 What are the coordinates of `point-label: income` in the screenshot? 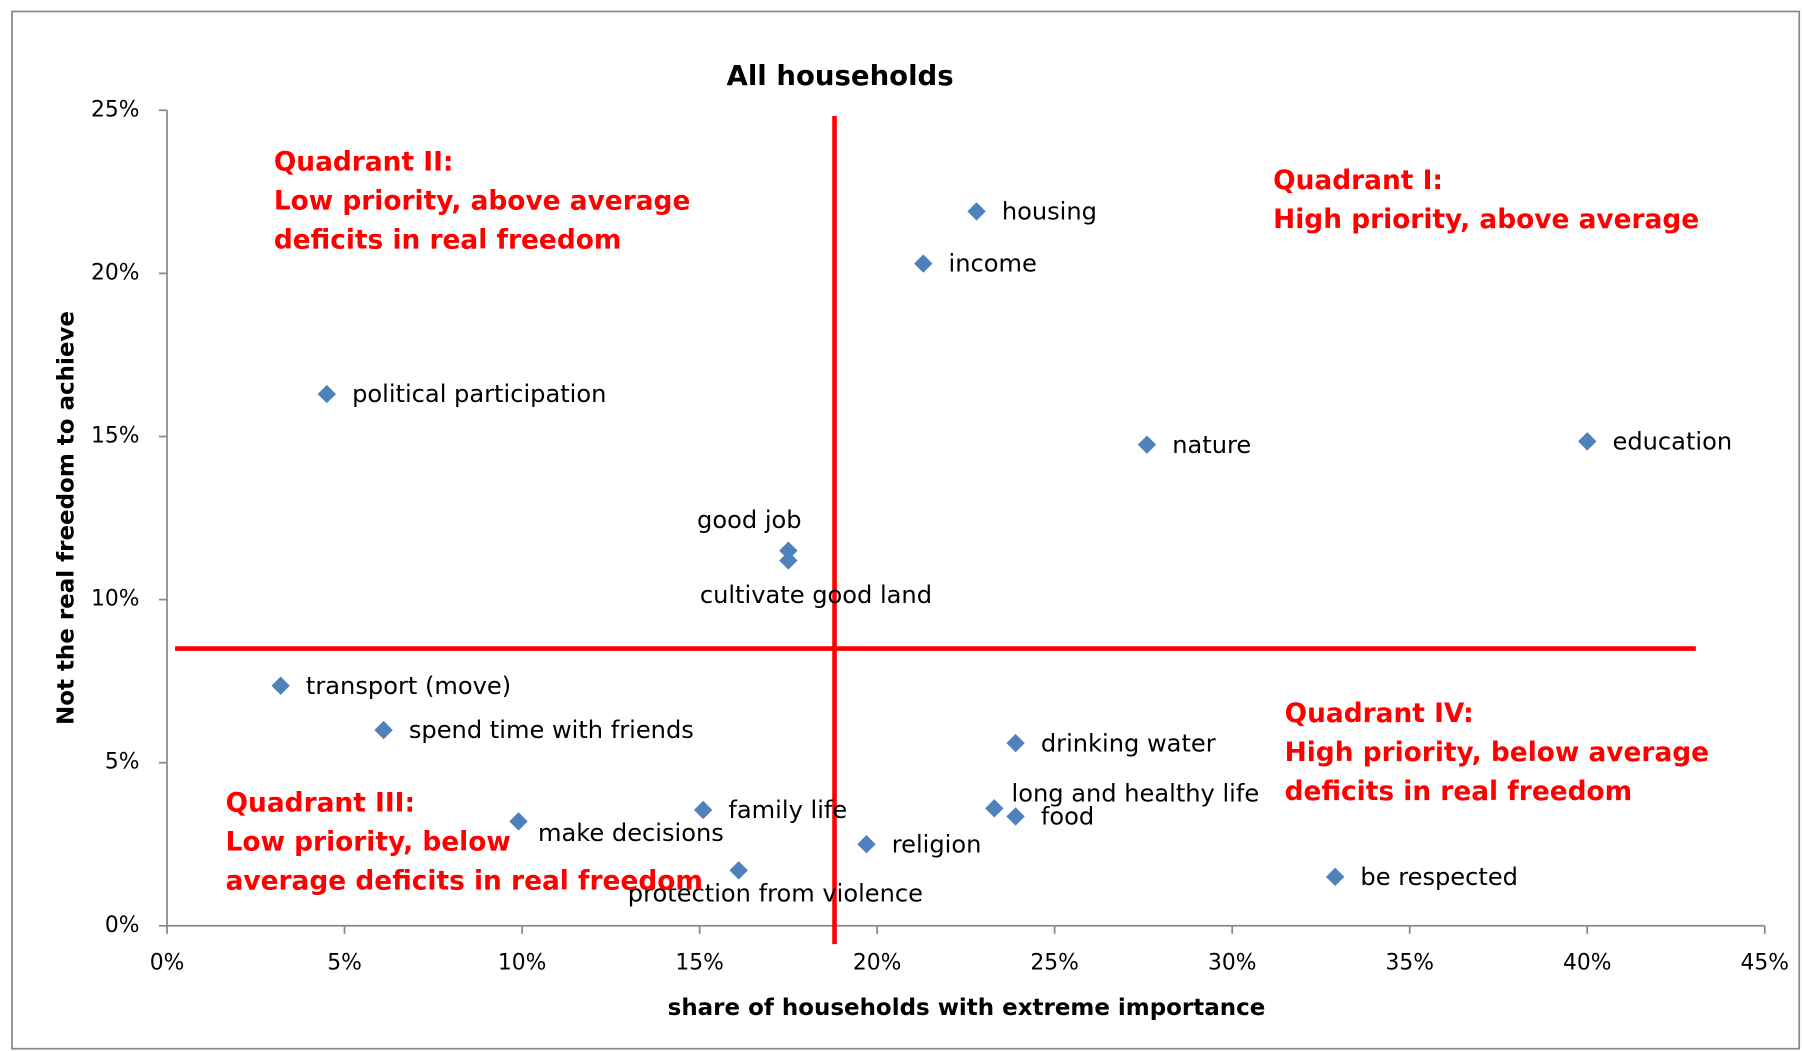 It's located at (993, 264).